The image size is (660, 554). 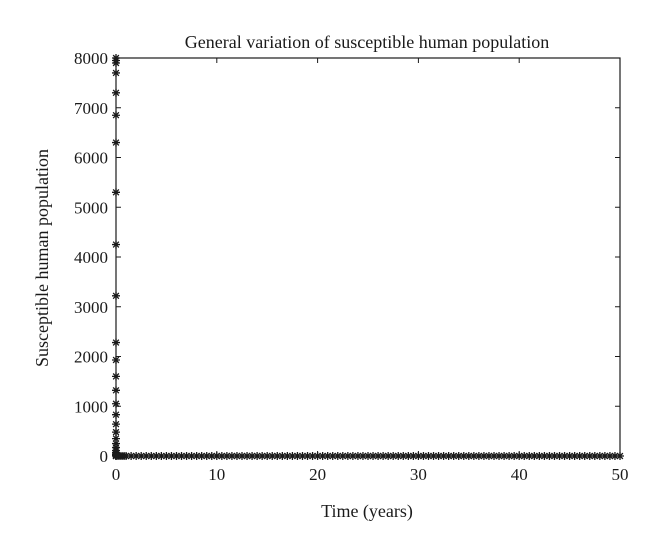 What do you see at coordinates (367, 511) in the screenshot?
I see `x-axis-label: Time (years)` at bounding box center [367, 511].